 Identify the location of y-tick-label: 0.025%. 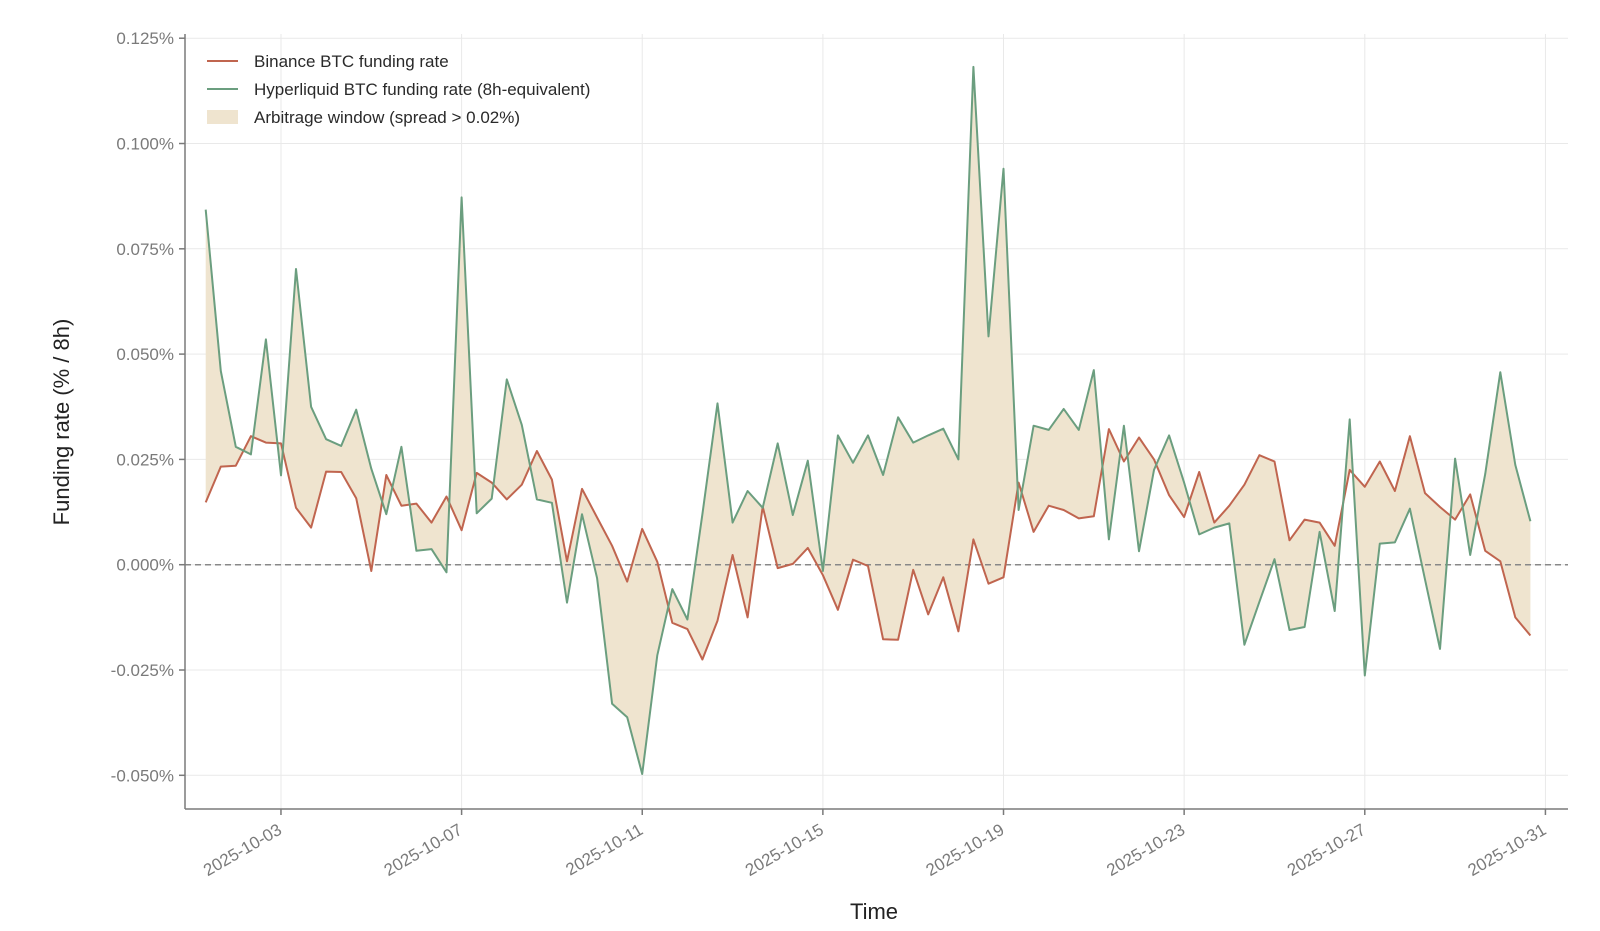
(145, 459).